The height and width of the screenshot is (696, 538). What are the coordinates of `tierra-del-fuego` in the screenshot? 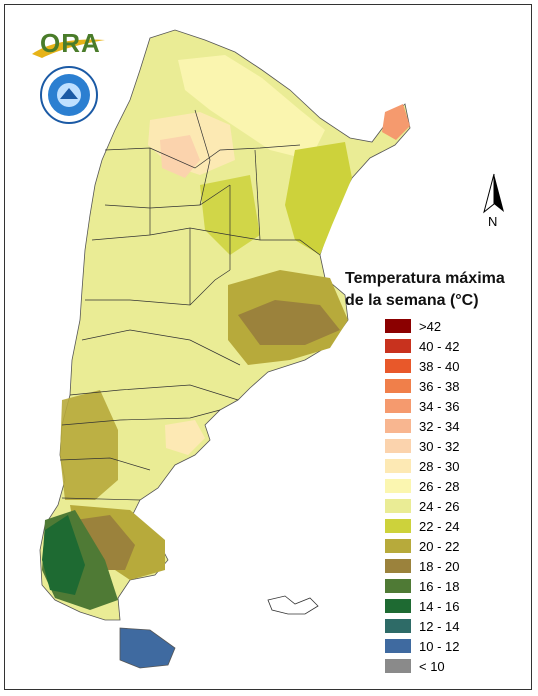 It's located at (147, 648).